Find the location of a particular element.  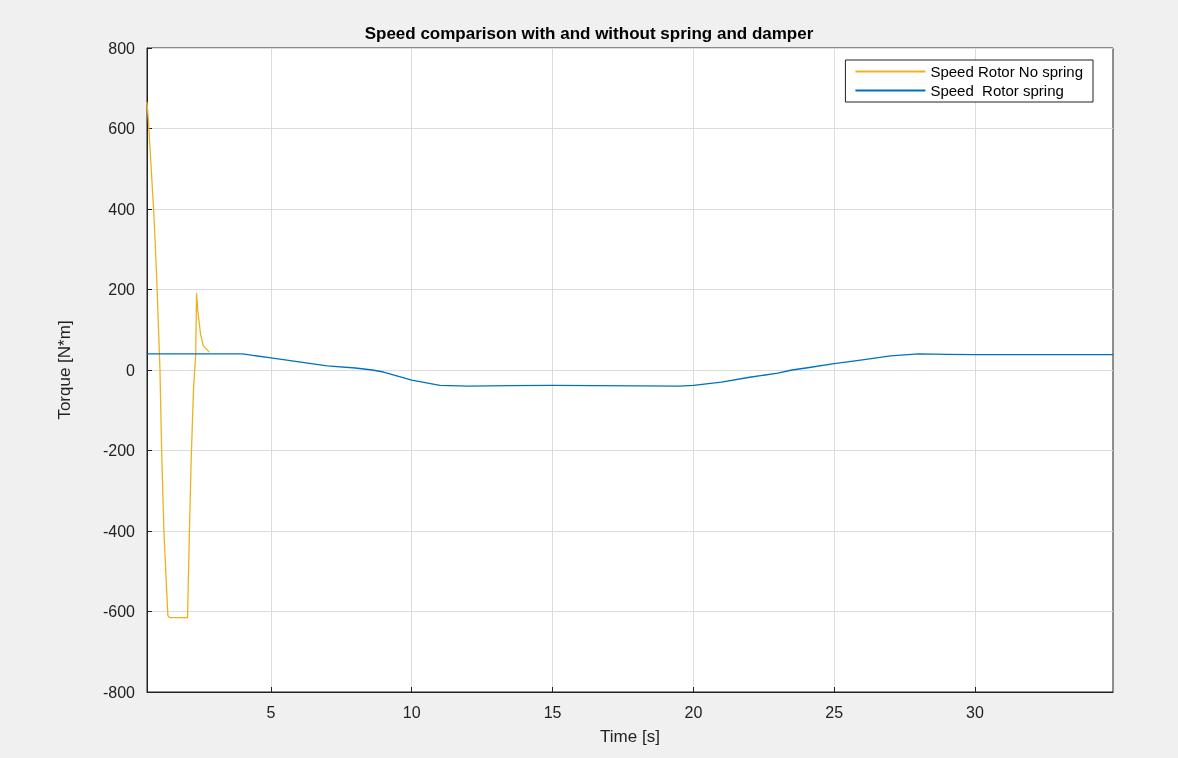

y-tick-label: -600 is located at coordinates (119, 611).